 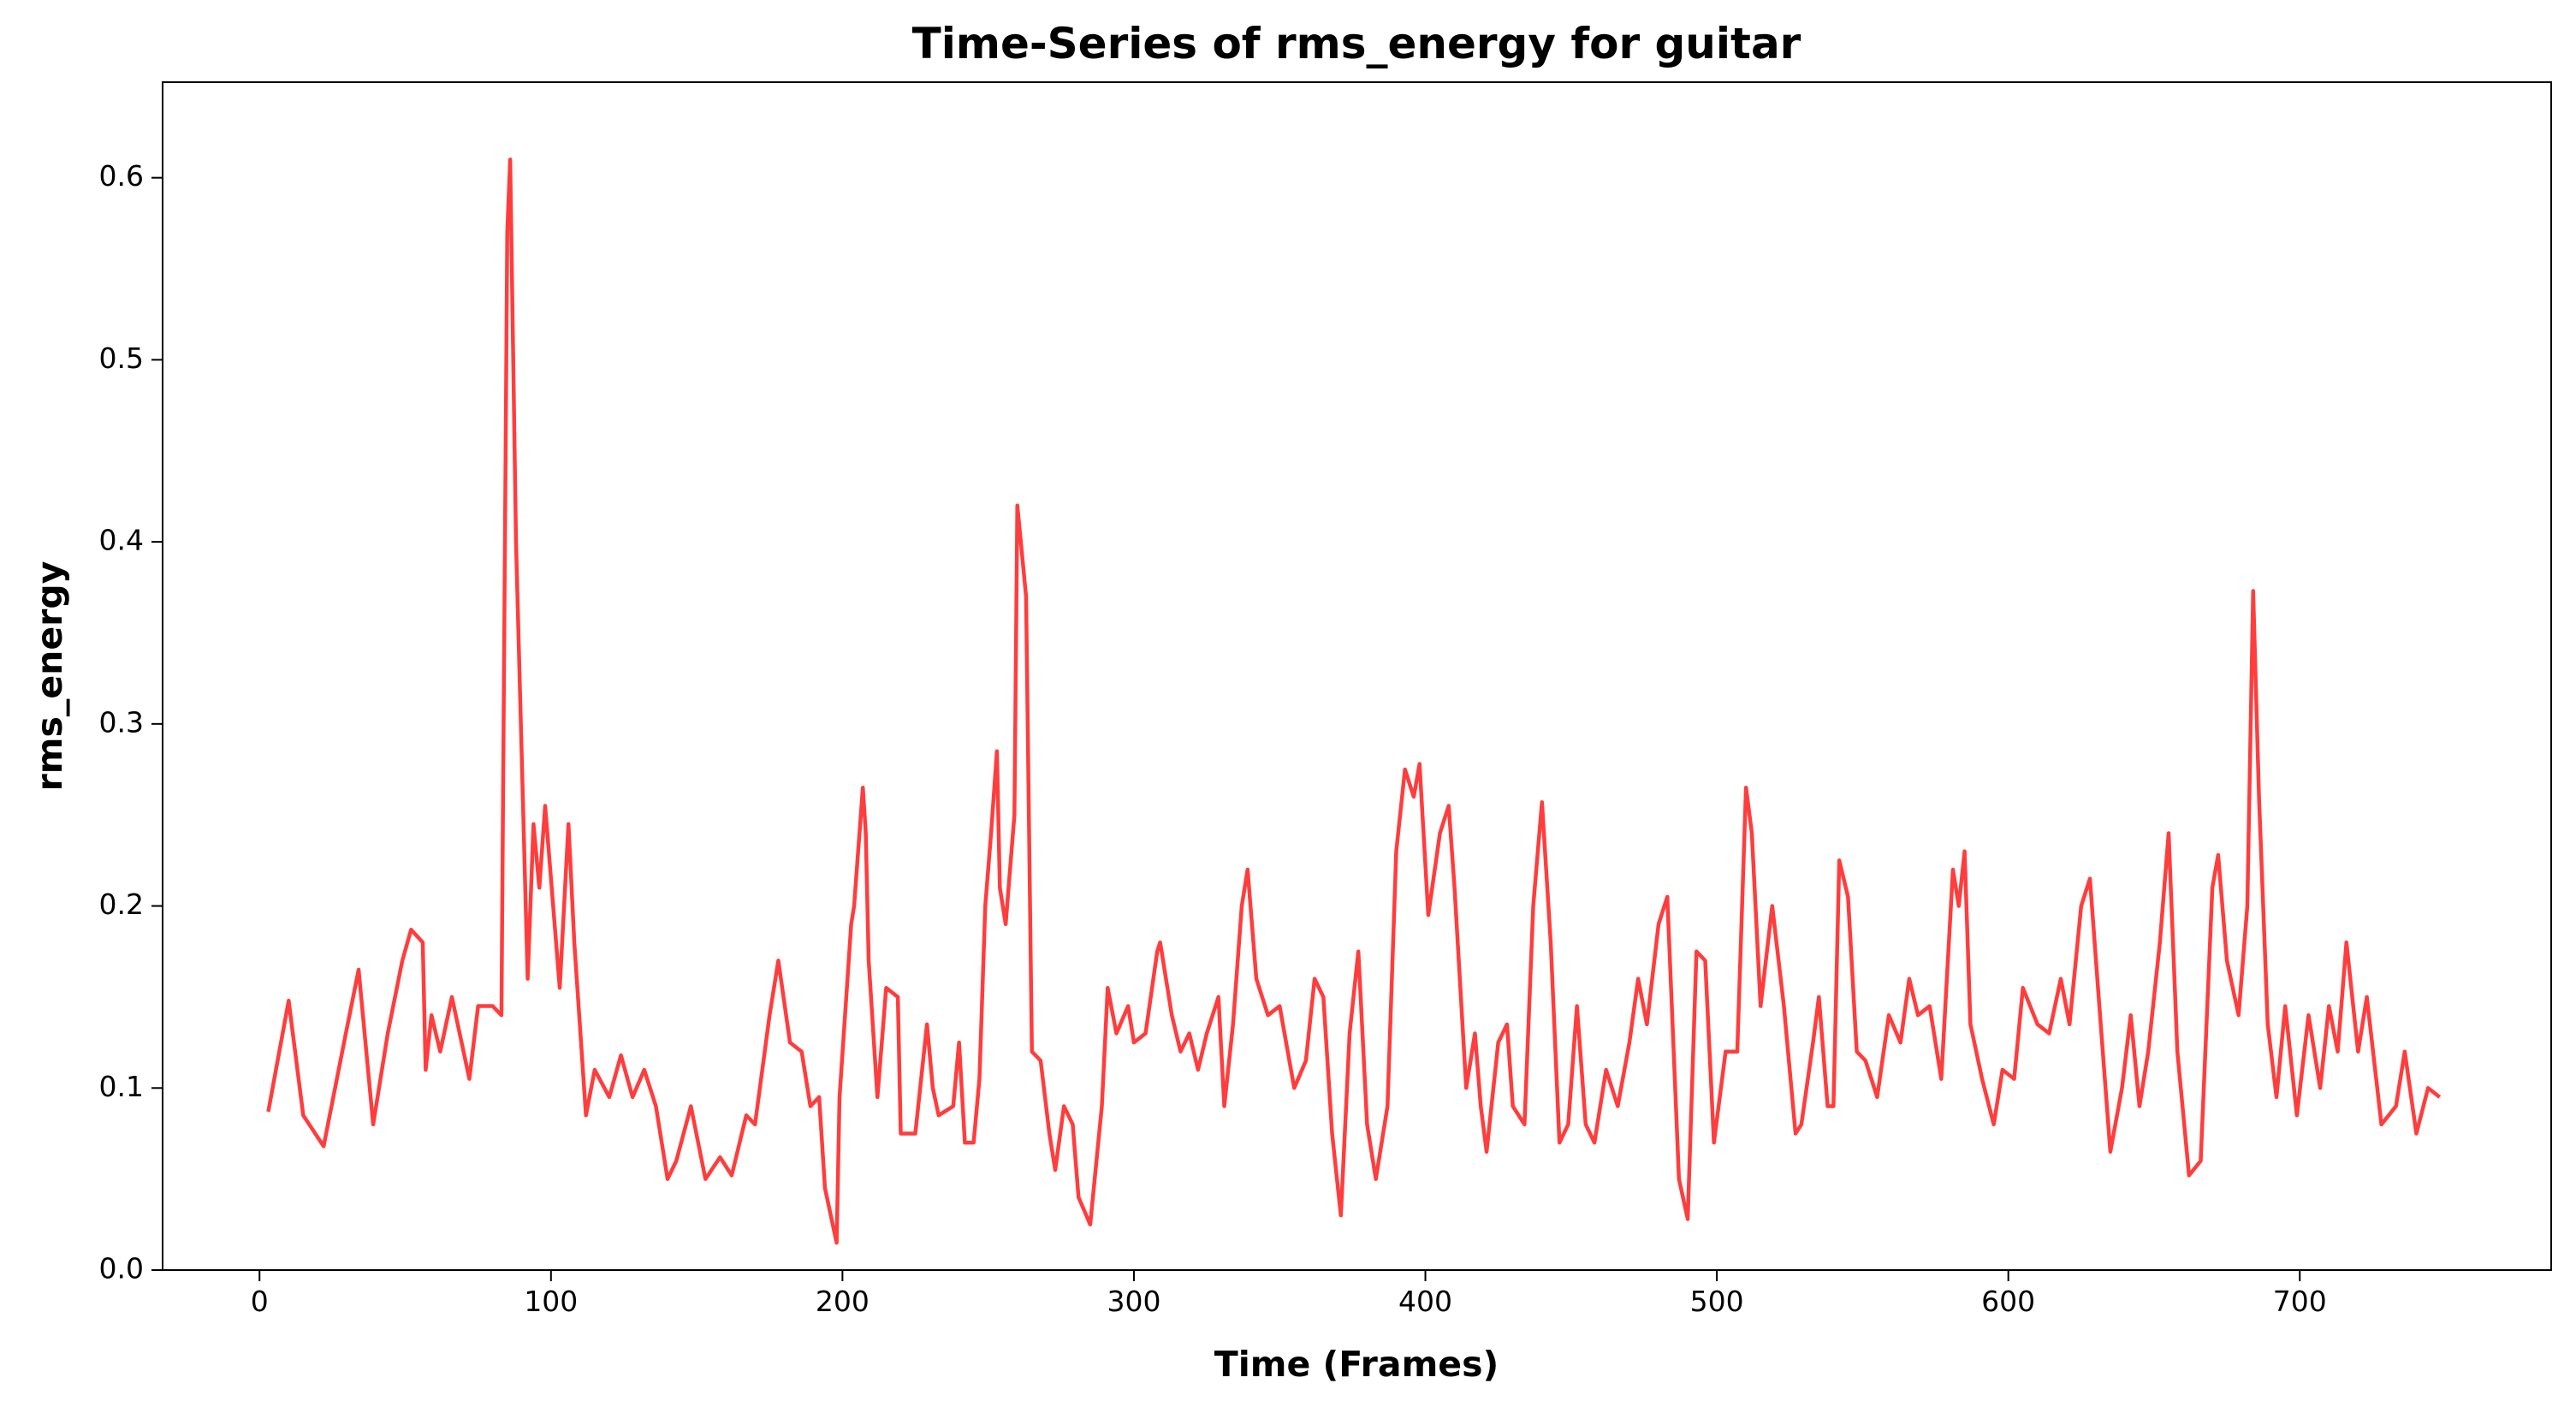 What do you see at coordinates (121, 905) in the screenshot?
I see `y-tick-label: 0.2` at bounding box center [121, 905].